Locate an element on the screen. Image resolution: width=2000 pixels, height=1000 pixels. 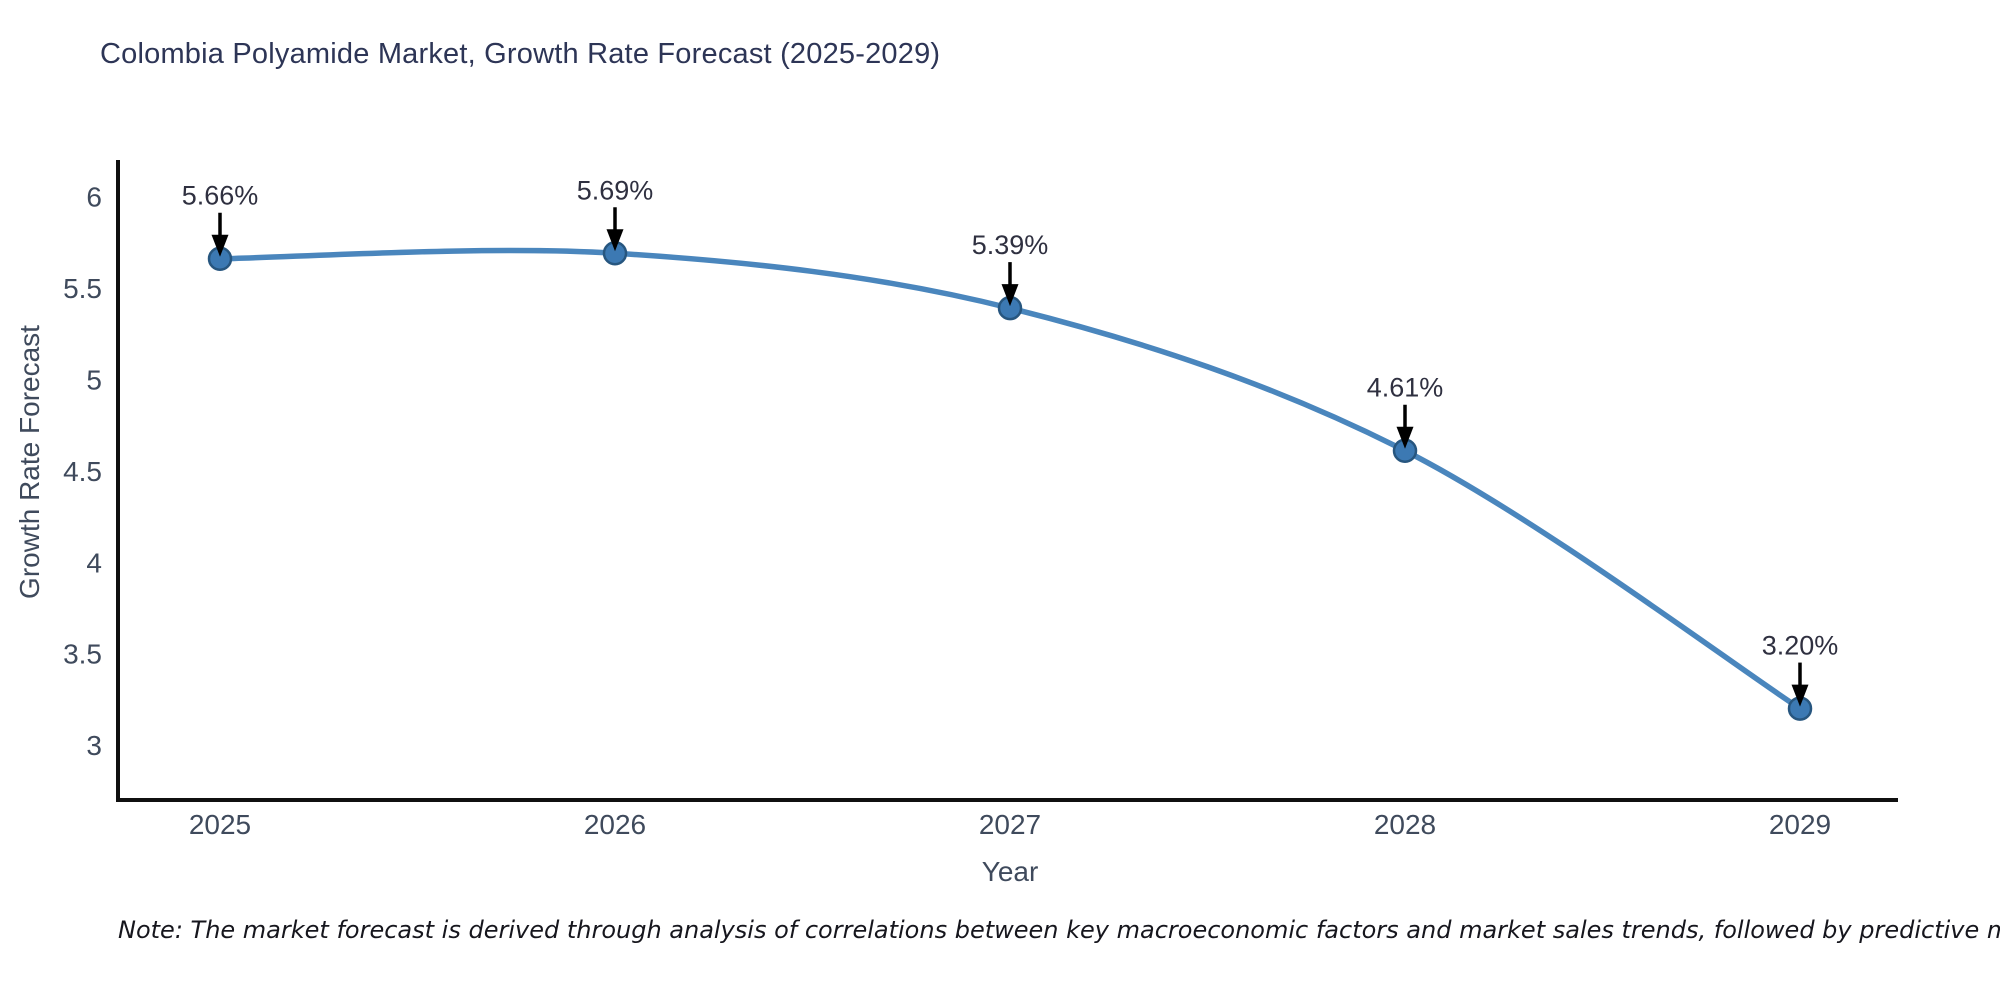
y-tick-label: 5.5 is located at coordinates (82, 288).